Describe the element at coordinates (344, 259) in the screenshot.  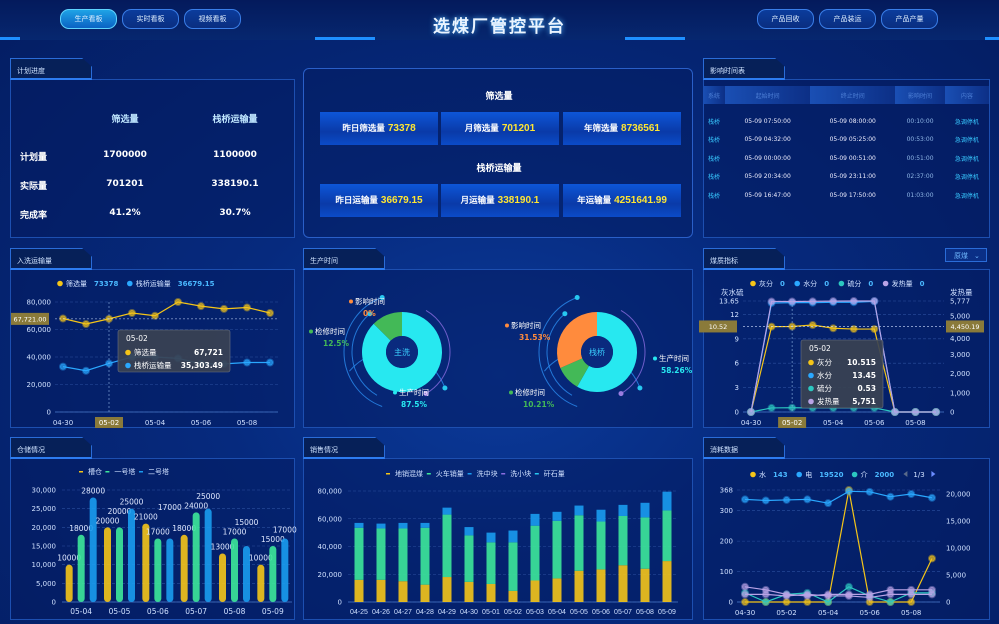
I see `panel-title: 生产时间` at that location.